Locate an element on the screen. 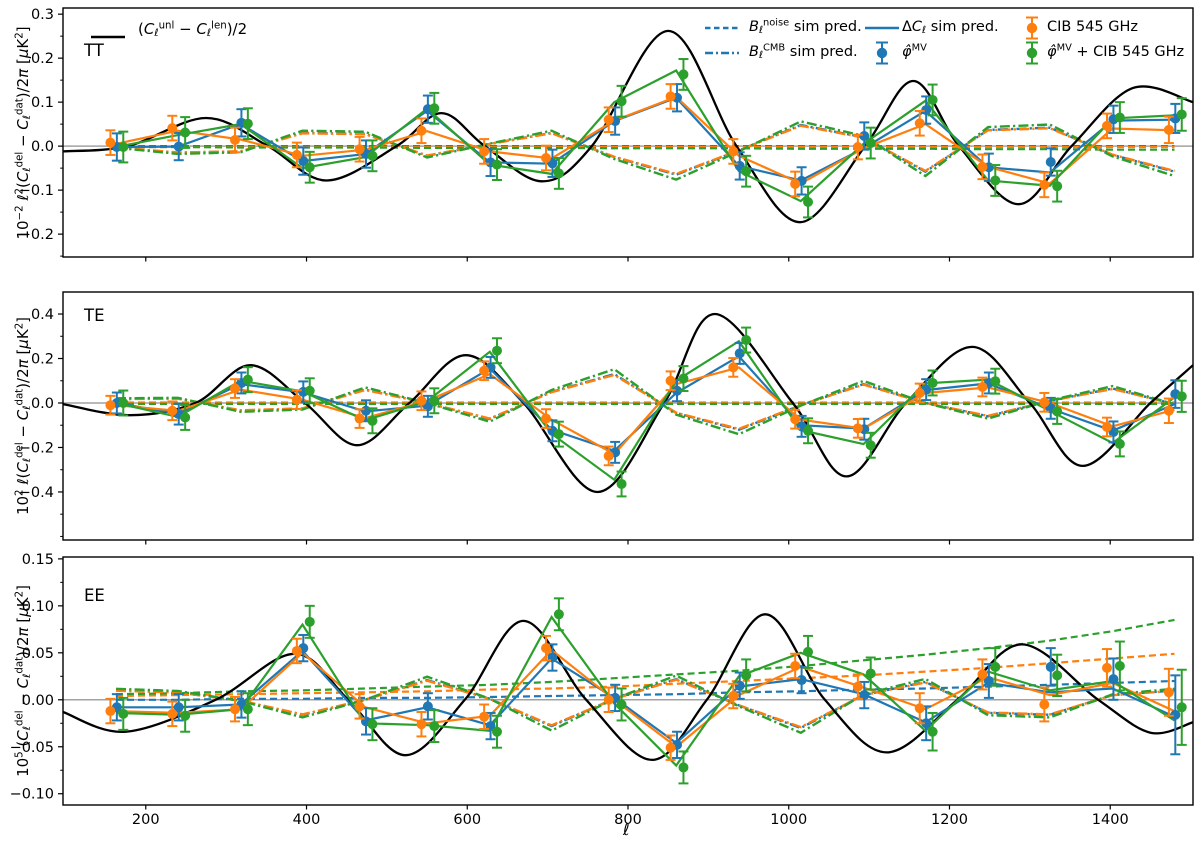 The width and height of the screenshot is (1200, 841). deltacl-line-label: ΔCℓ sim pred. is located at coordinates (950, 27).